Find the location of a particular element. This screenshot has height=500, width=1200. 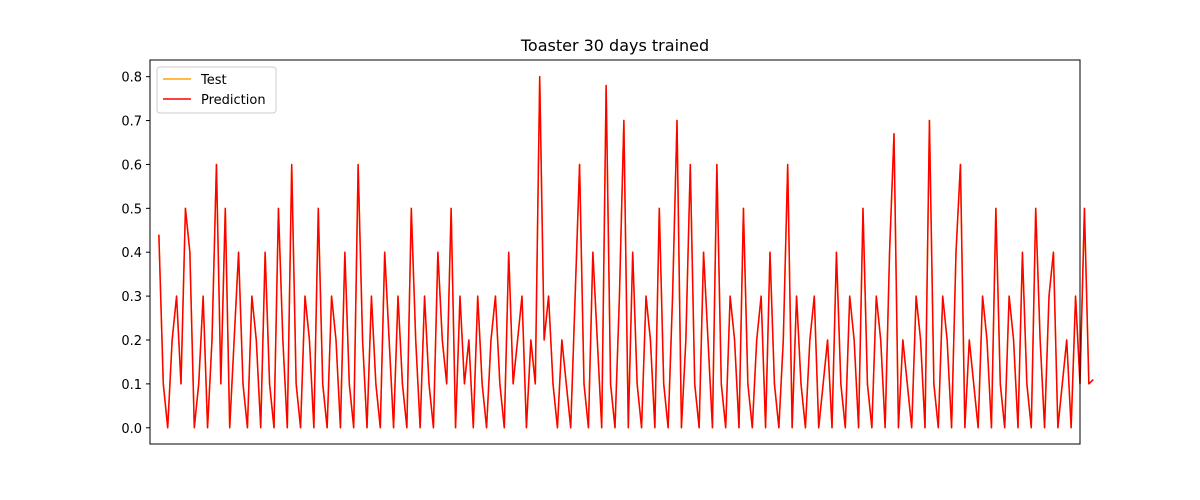

y-tick-label: 0.6 is located at coordinates (131, 165).